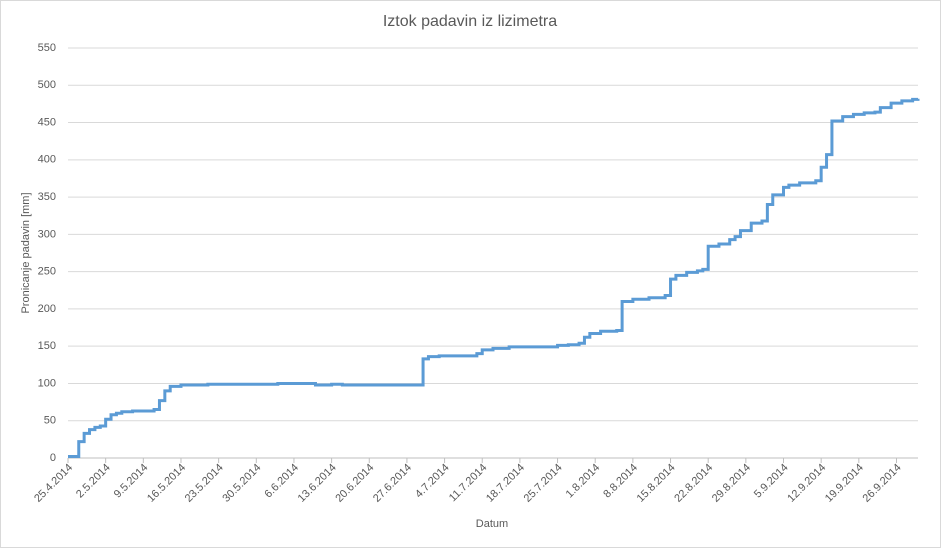 The width and height of the screenshot is (941, 553). Describe the element at coordinates (26, 252) in the screenshot. I see `y-axis-label: Pronicanje padavin [mm]` at that location.